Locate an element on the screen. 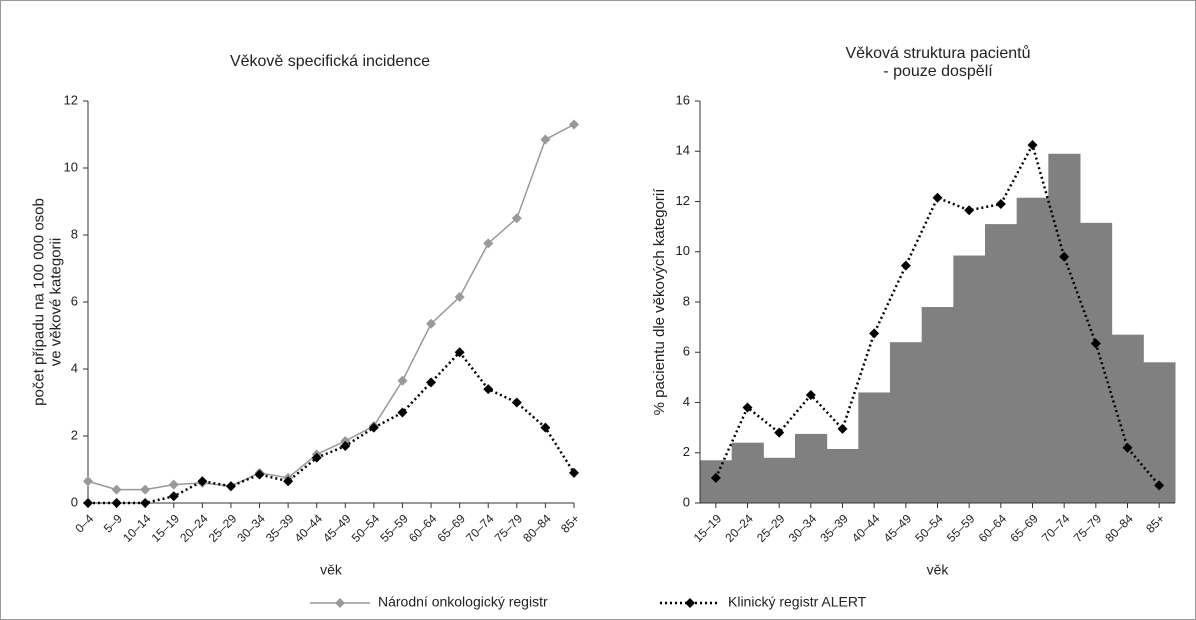 Image resolution: width=1196 pixels, height=620 pixels. legend-label: Klinický registr ALERT is located at coordinates (797, 602).